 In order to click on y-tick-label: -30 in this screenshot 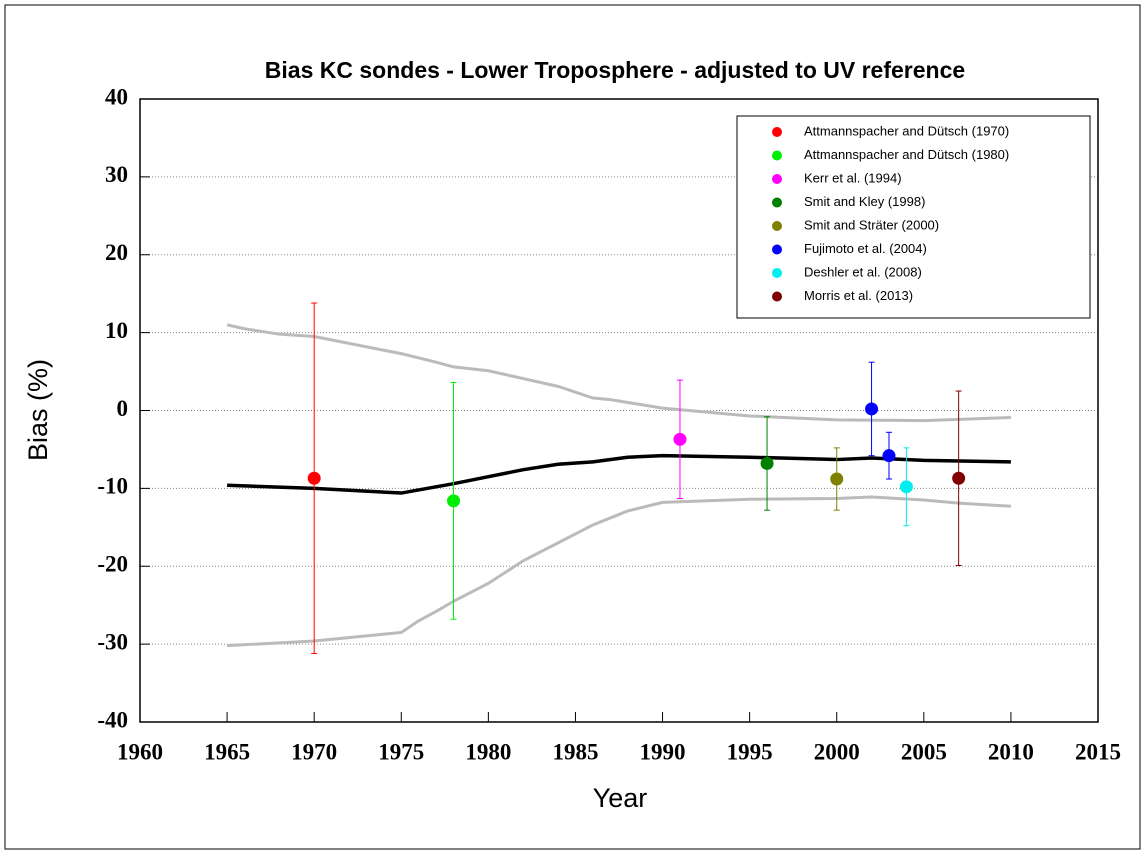, I will do `click(112, 641)`.